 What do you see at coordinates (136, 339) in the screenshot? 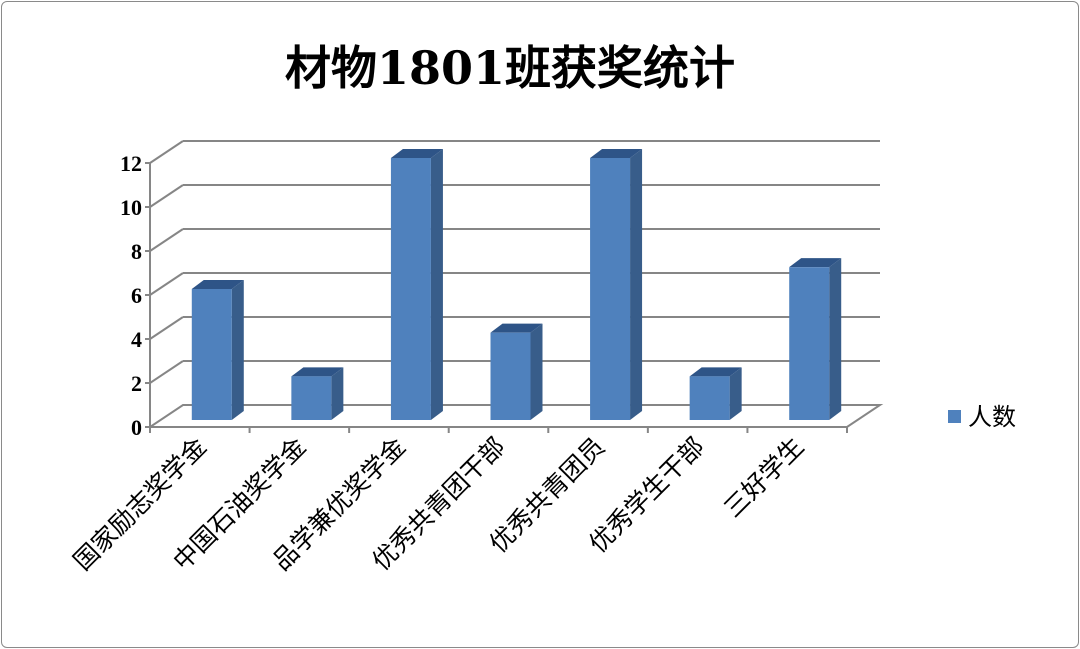
I see `y-tick-label: 4` at bounding box center [136, 339].